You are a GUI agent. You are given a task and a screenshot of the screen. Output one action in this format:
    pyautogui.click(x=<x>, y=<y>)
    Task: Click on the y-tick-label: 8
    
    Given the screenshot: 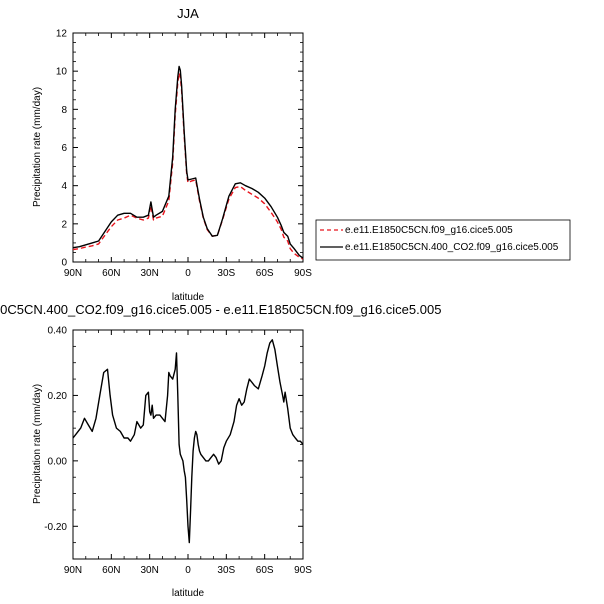 What is the action you would take?
    pyautogui.click(x=64, y=110)
    